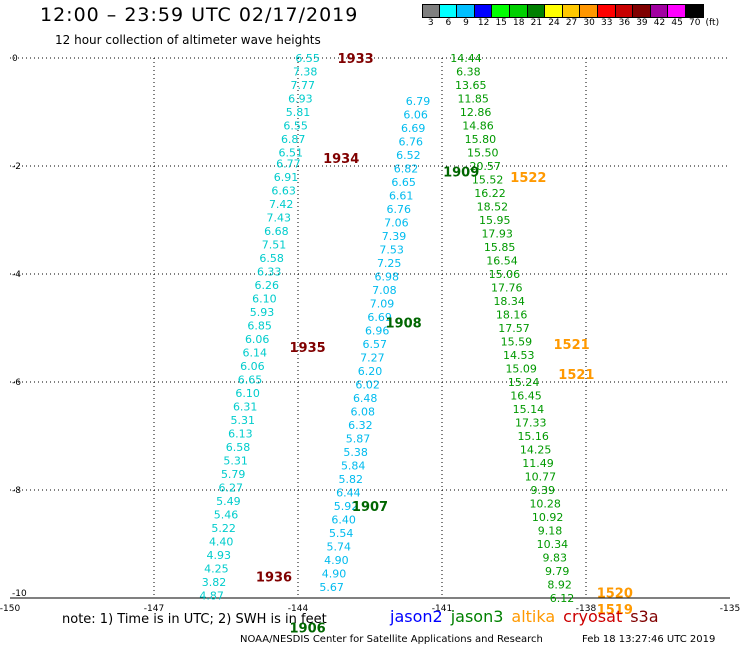 Image resolution: width=740 pixels, height=650 pixels. I want to click on data-point-cryosat: 6.26, so click(267, 285).